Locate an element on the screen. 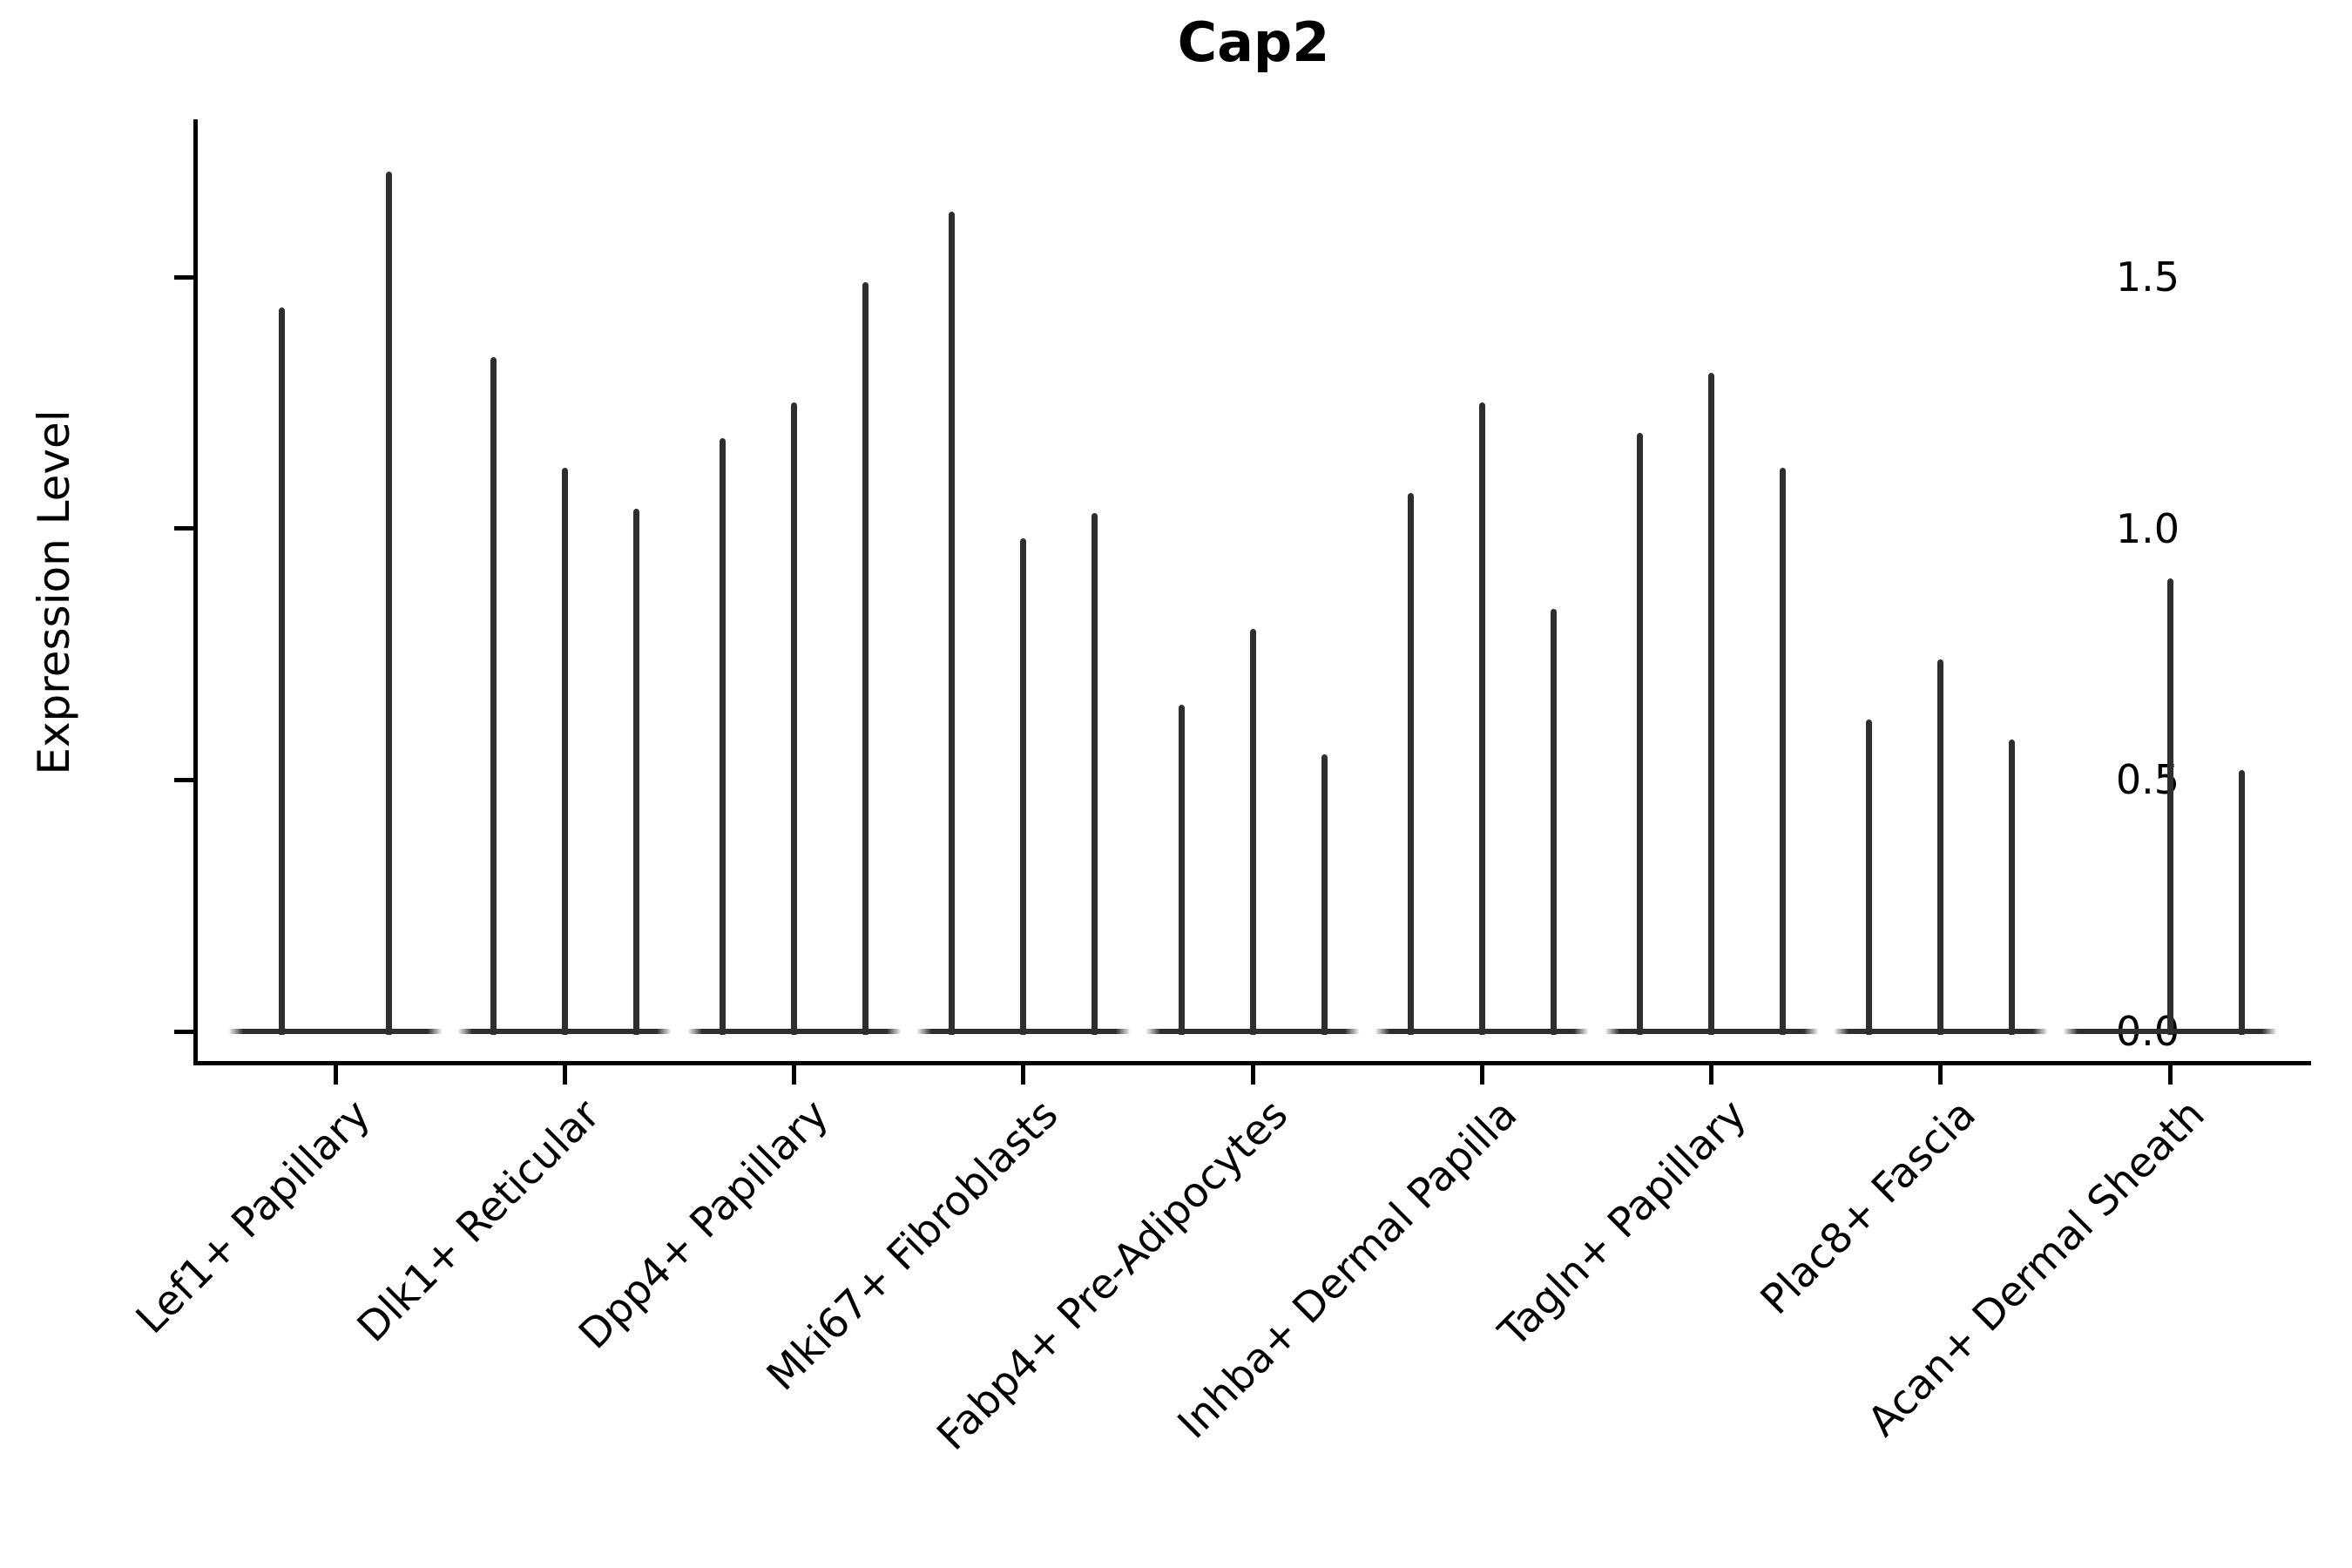 Image resolution: width=2352 pixels, height=1568 pixels. y-tick-label: 1.0 is located at coordinates (2147, 528).